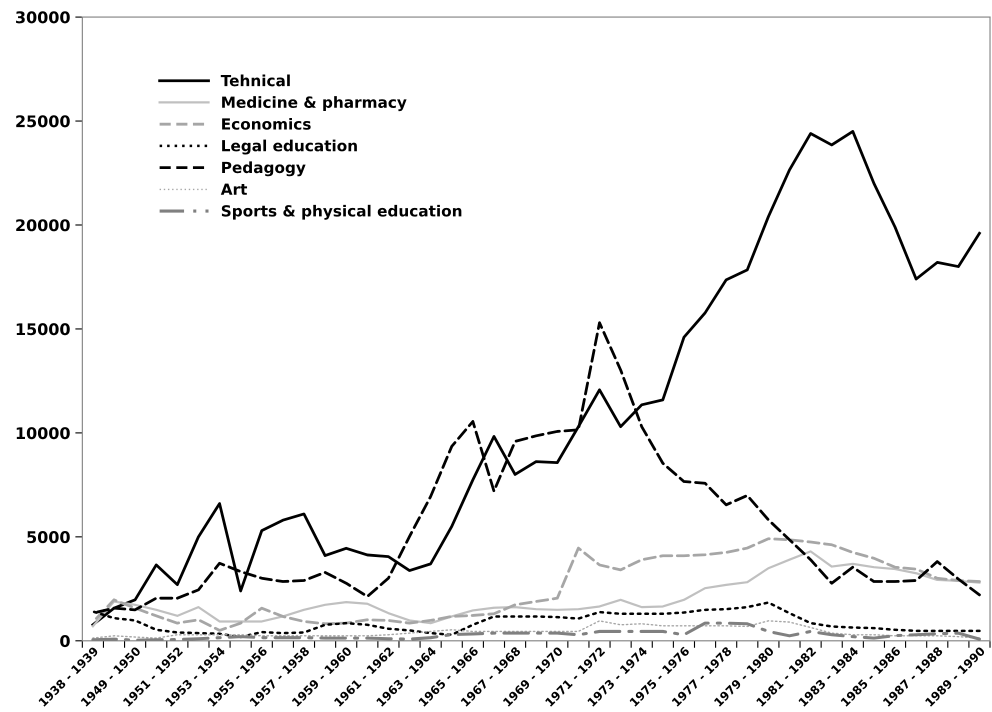  Describe the element at coordinates (255, 80) in the screenshot. I see `legend-label: Tehnical` at that location.